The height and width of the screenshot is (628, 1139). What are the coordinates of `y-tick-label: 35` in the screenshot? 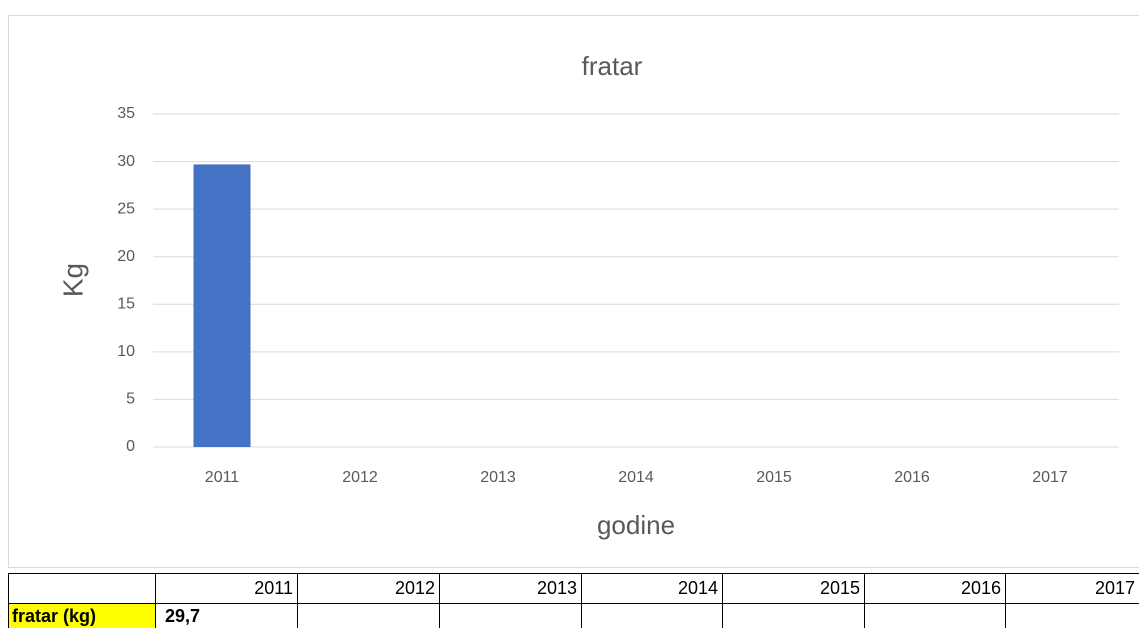 It's located at (126, 113).